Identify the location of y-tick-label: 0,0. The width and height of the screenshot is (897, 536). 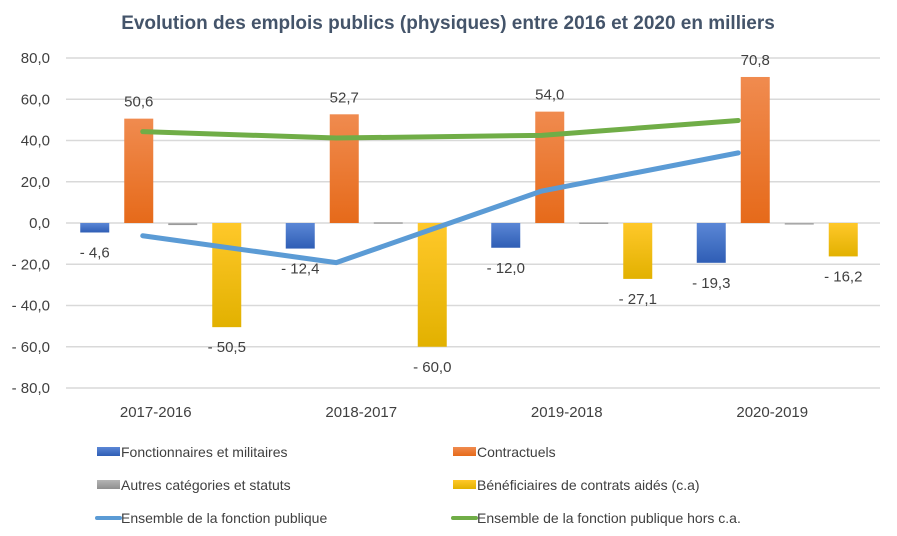
(39, 223).